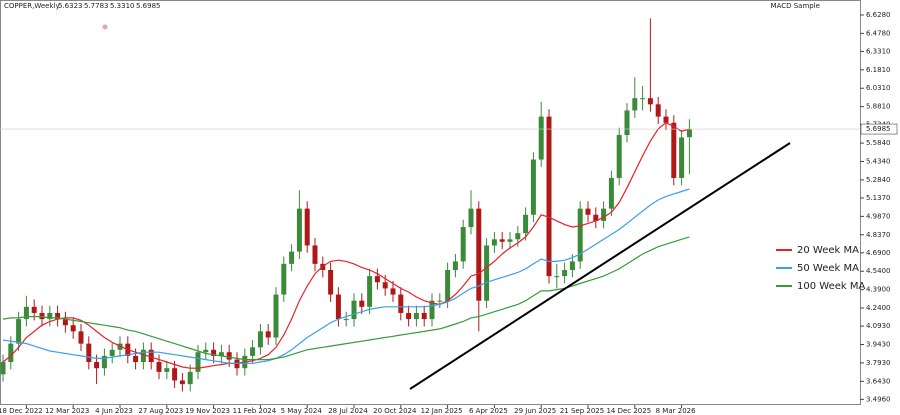 The height and width of the screenshot is (415, 900). What do you see at coordinates (395, 411) in the screenshot?
I see `x-tick-label: 20 Oct 2024` at bounding box center [395, 411].